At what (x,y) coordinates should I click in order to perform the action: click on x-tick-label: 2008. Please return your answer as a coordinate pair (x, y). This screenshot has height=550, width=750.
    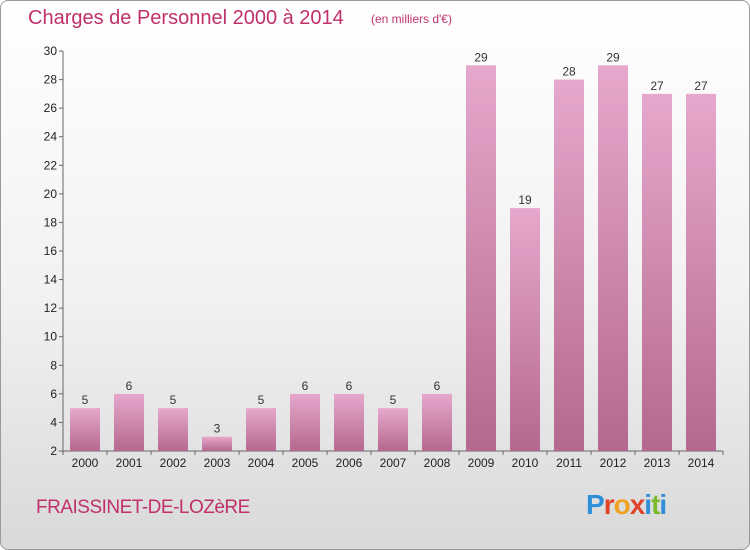
    Looking at the image, I should click on (437, 463).